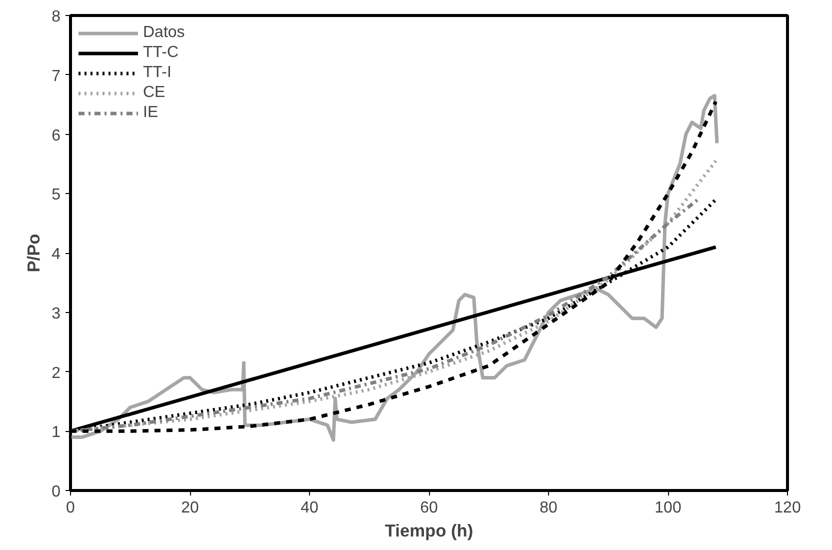  I want to click on y-tick-label: 2, so click(56, 373).